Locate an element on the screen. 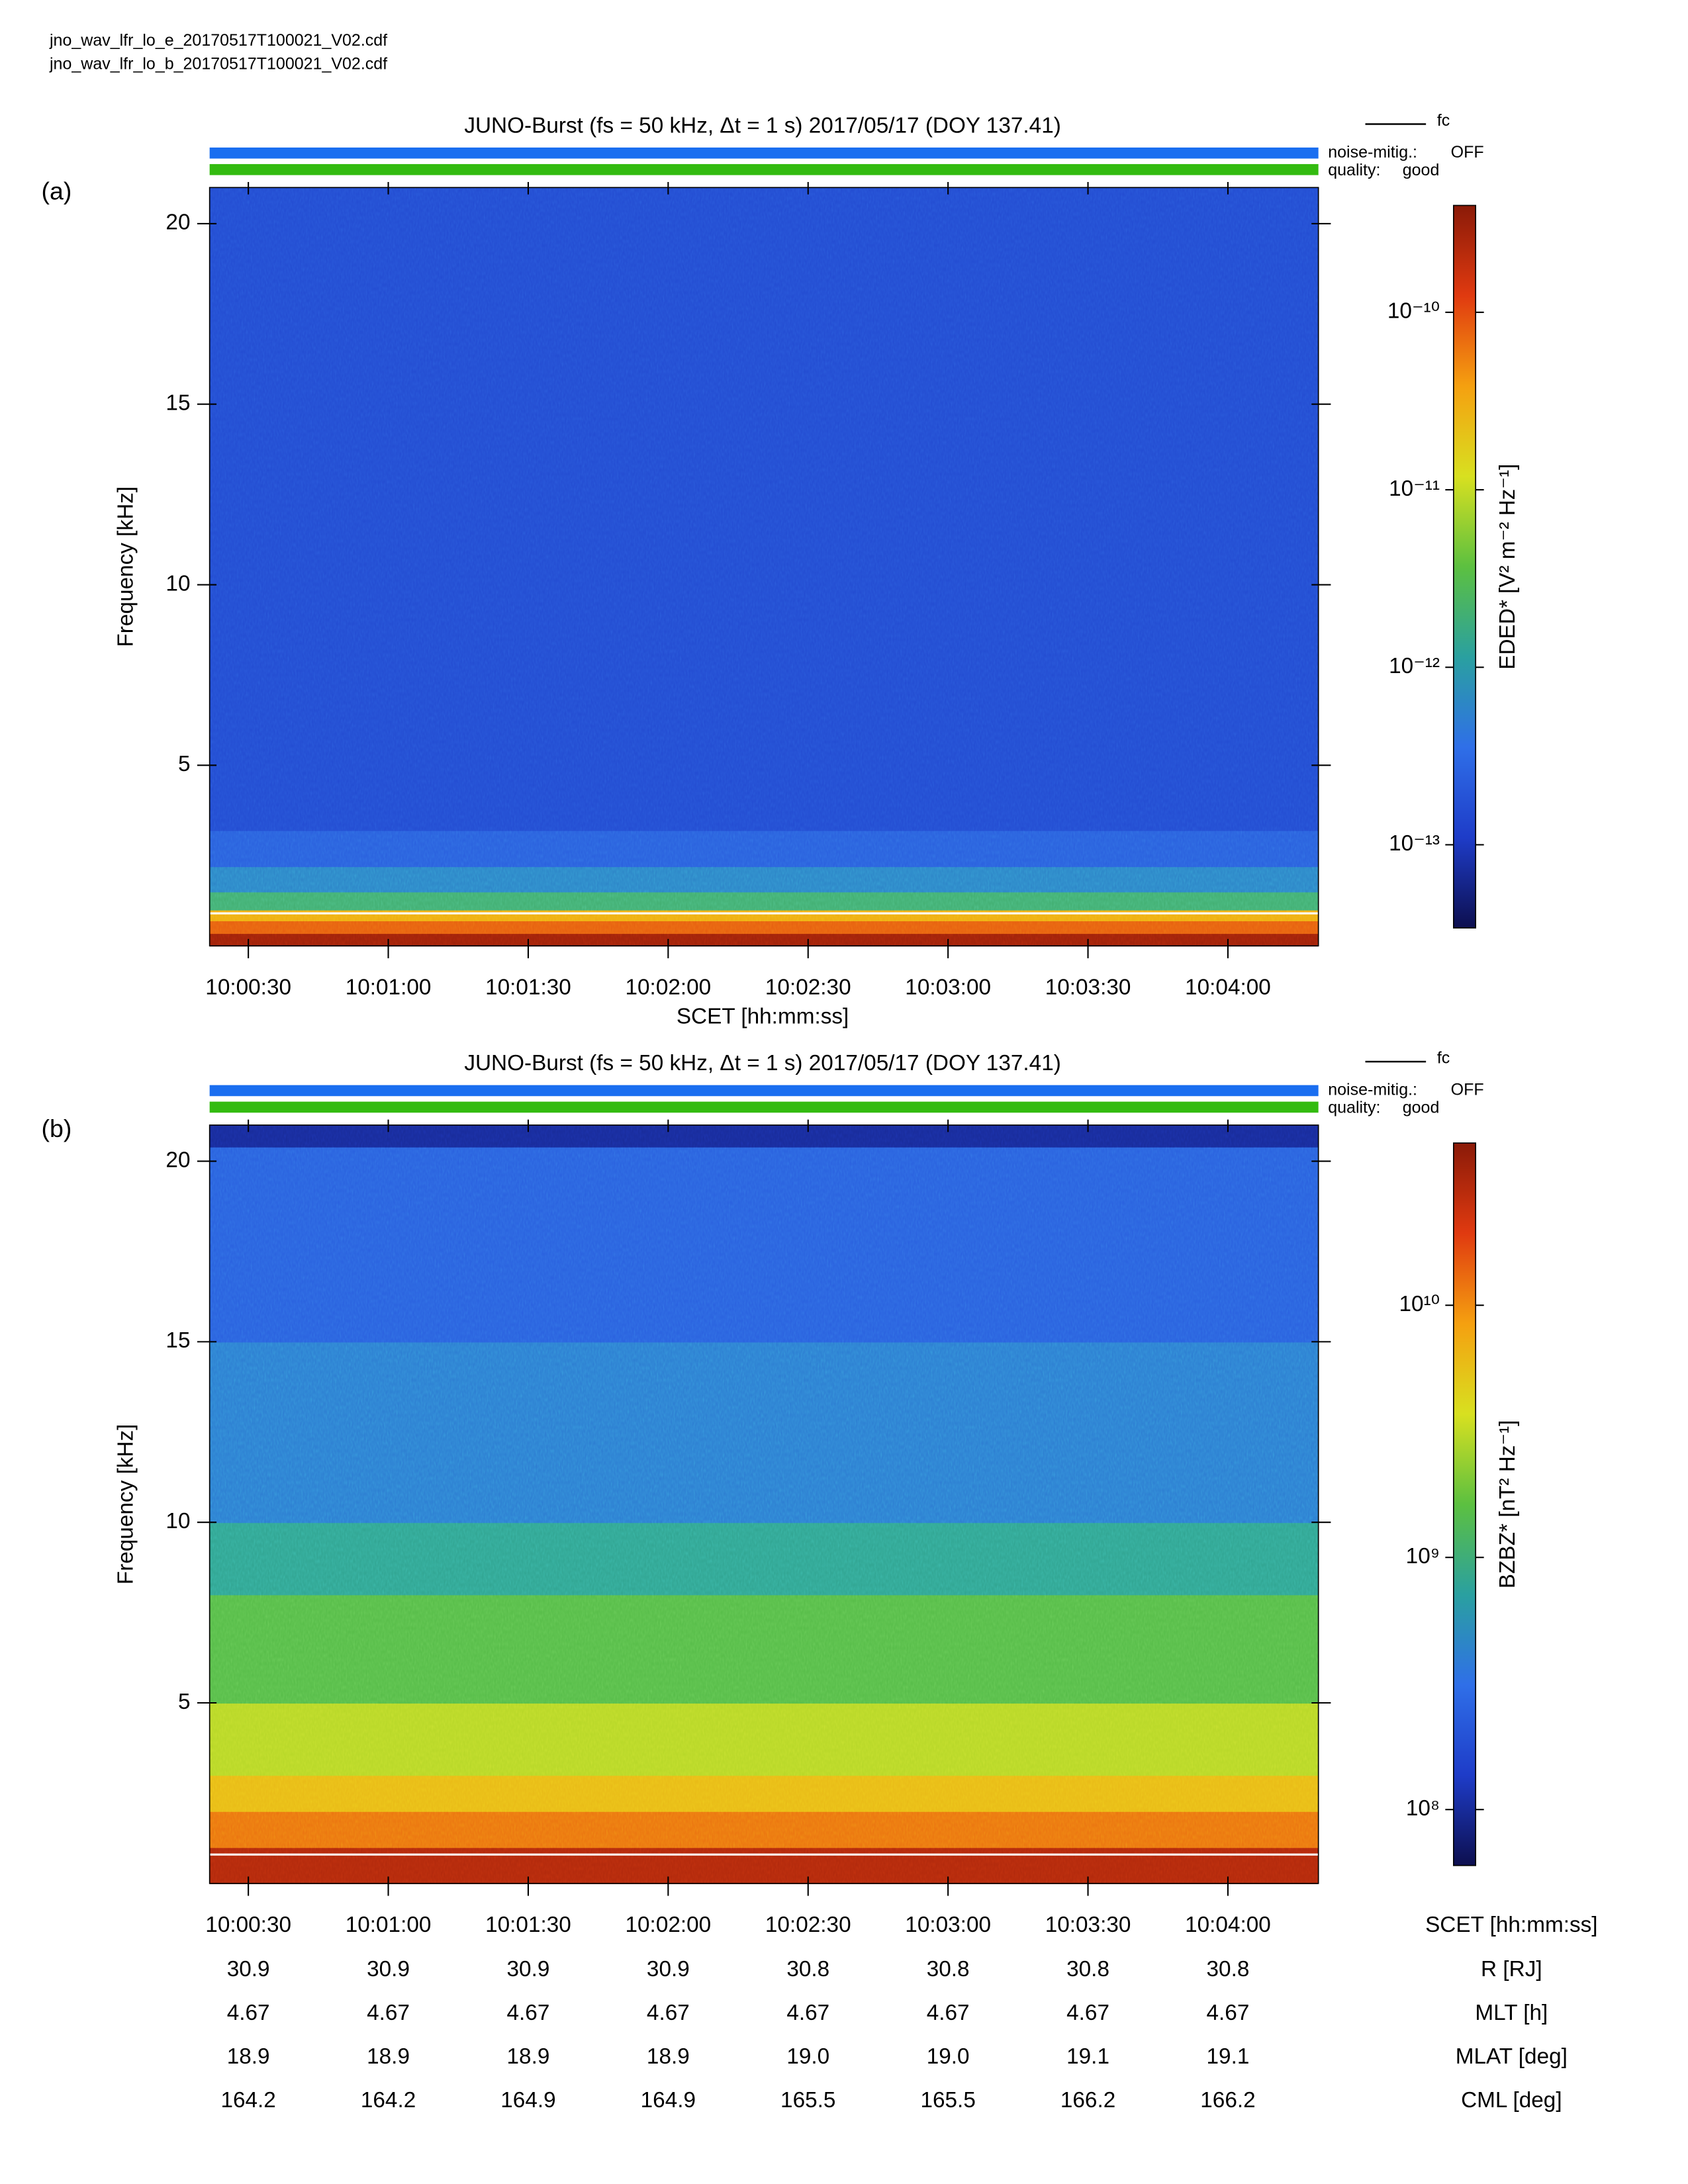  colorbar-label: EDED* [V² m⁻² Hz⁻¹] is located at coordinates (1507, 567).